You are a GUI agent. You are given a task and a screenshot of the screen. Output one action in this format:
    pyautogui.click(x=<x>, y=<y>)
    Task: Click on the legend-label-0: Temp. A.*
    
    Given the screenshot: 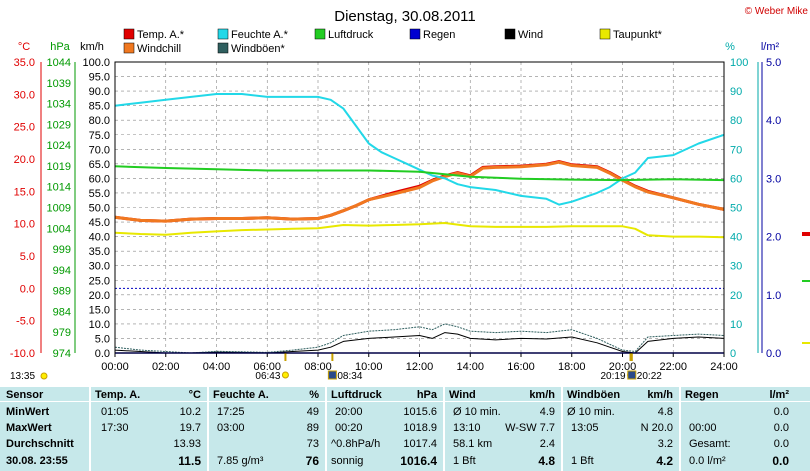 What is the action you would take?
    pyautogui.click(x=161, y=35)
    